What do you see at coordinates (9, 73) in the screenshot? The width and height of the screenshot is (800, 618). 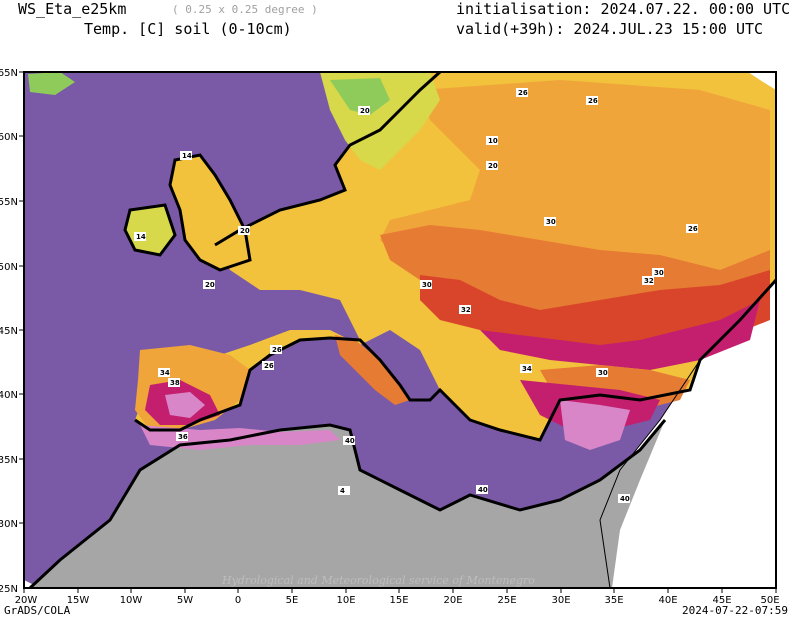 I see `y-tick-label: 65N` at bounding box center [9, 73].